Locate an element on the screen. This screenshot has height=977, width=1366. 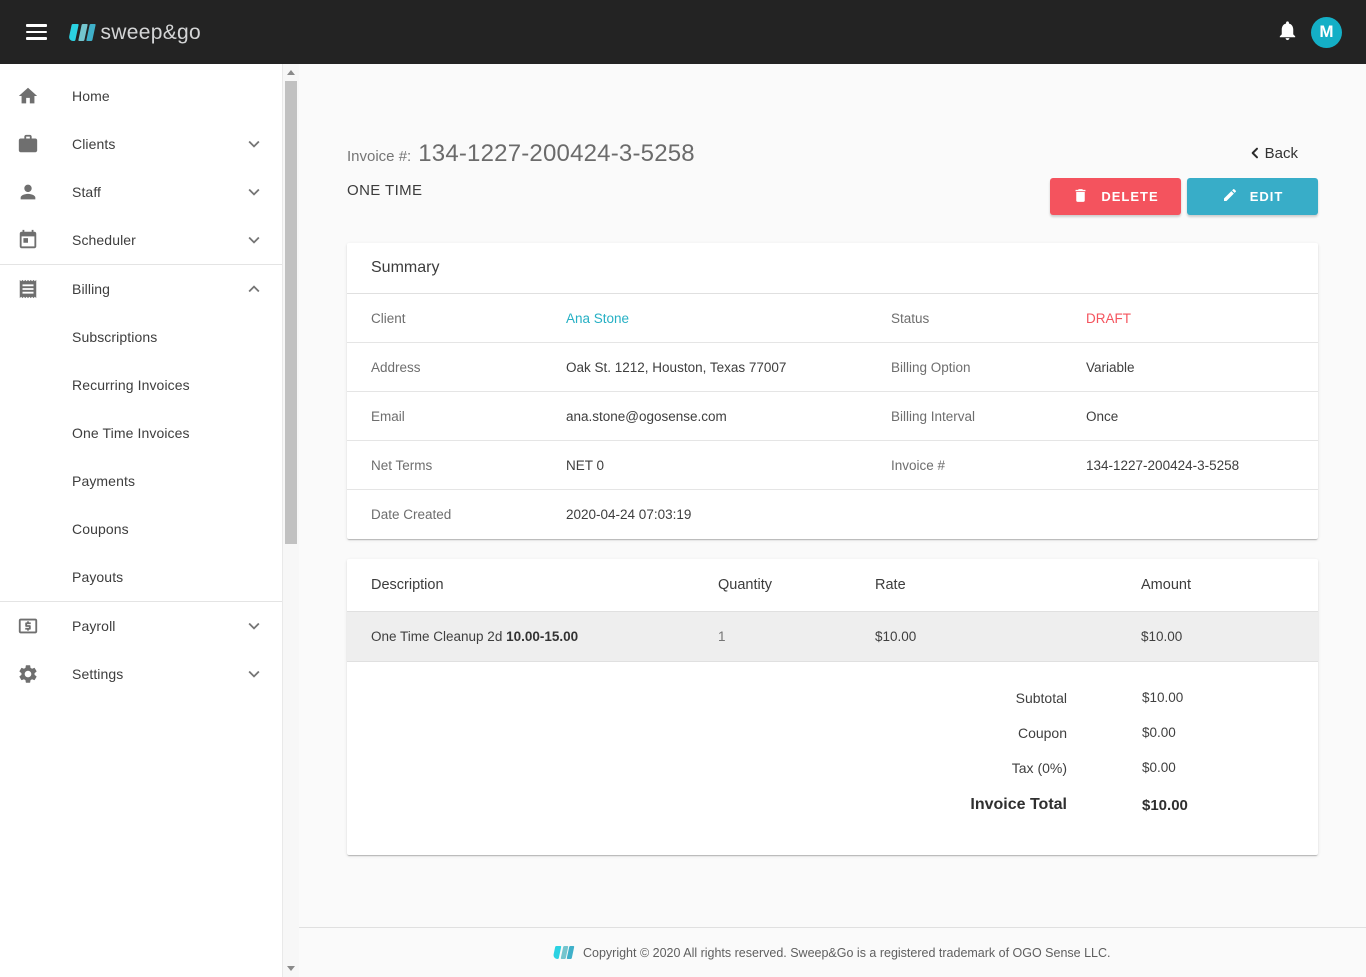
sidebar-subitem-label: Subscriptions is located at coordinates (115, 337).